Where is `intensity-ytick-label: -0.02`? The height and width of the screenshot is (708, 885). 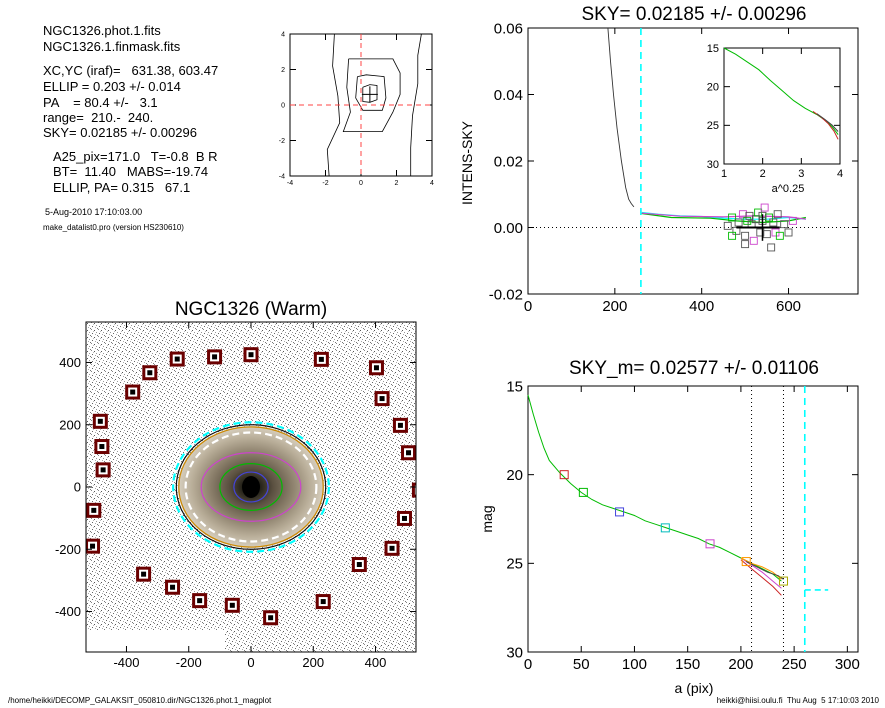 intensity-ytick-label: -0.02 is located at coordinates (506, 294).